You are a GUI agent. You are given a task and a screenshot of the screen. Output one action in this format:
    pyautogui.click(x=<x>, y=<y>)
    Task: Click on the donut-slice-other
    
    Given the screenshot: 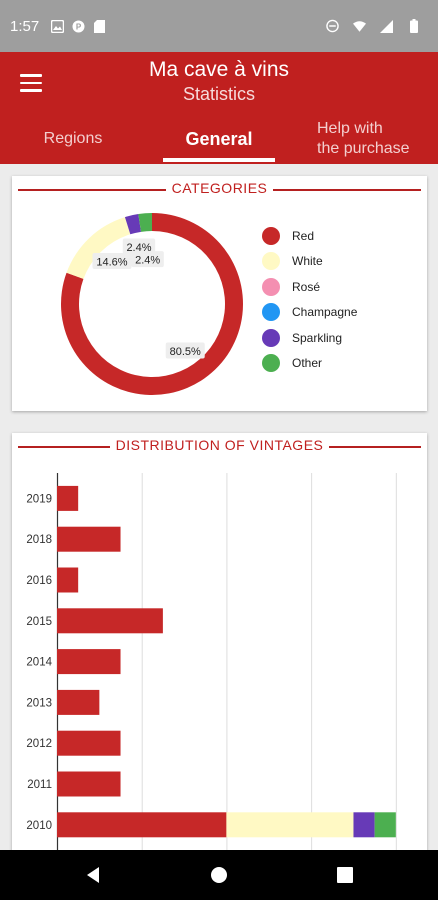 What is the action you would take?
    pyautogui.click(x=145, y=222)
    